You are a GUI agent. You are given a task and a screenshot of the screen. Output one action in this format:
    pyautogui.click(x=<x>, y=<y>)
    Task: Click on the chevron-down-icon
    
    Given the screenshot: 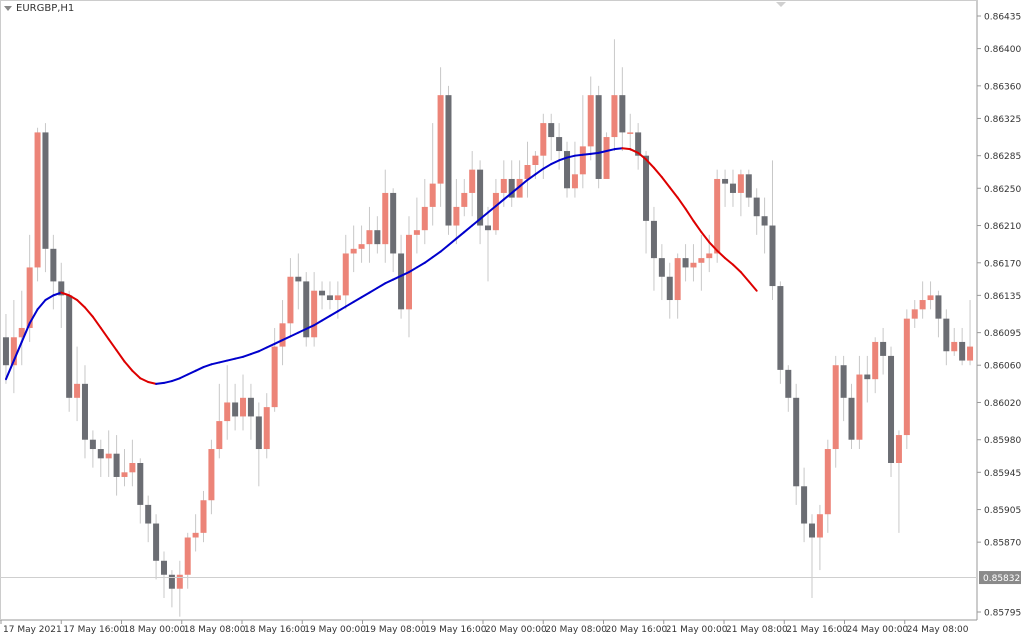 What is the action you would take?
    pyautogui.click(x=8, y=8)
    